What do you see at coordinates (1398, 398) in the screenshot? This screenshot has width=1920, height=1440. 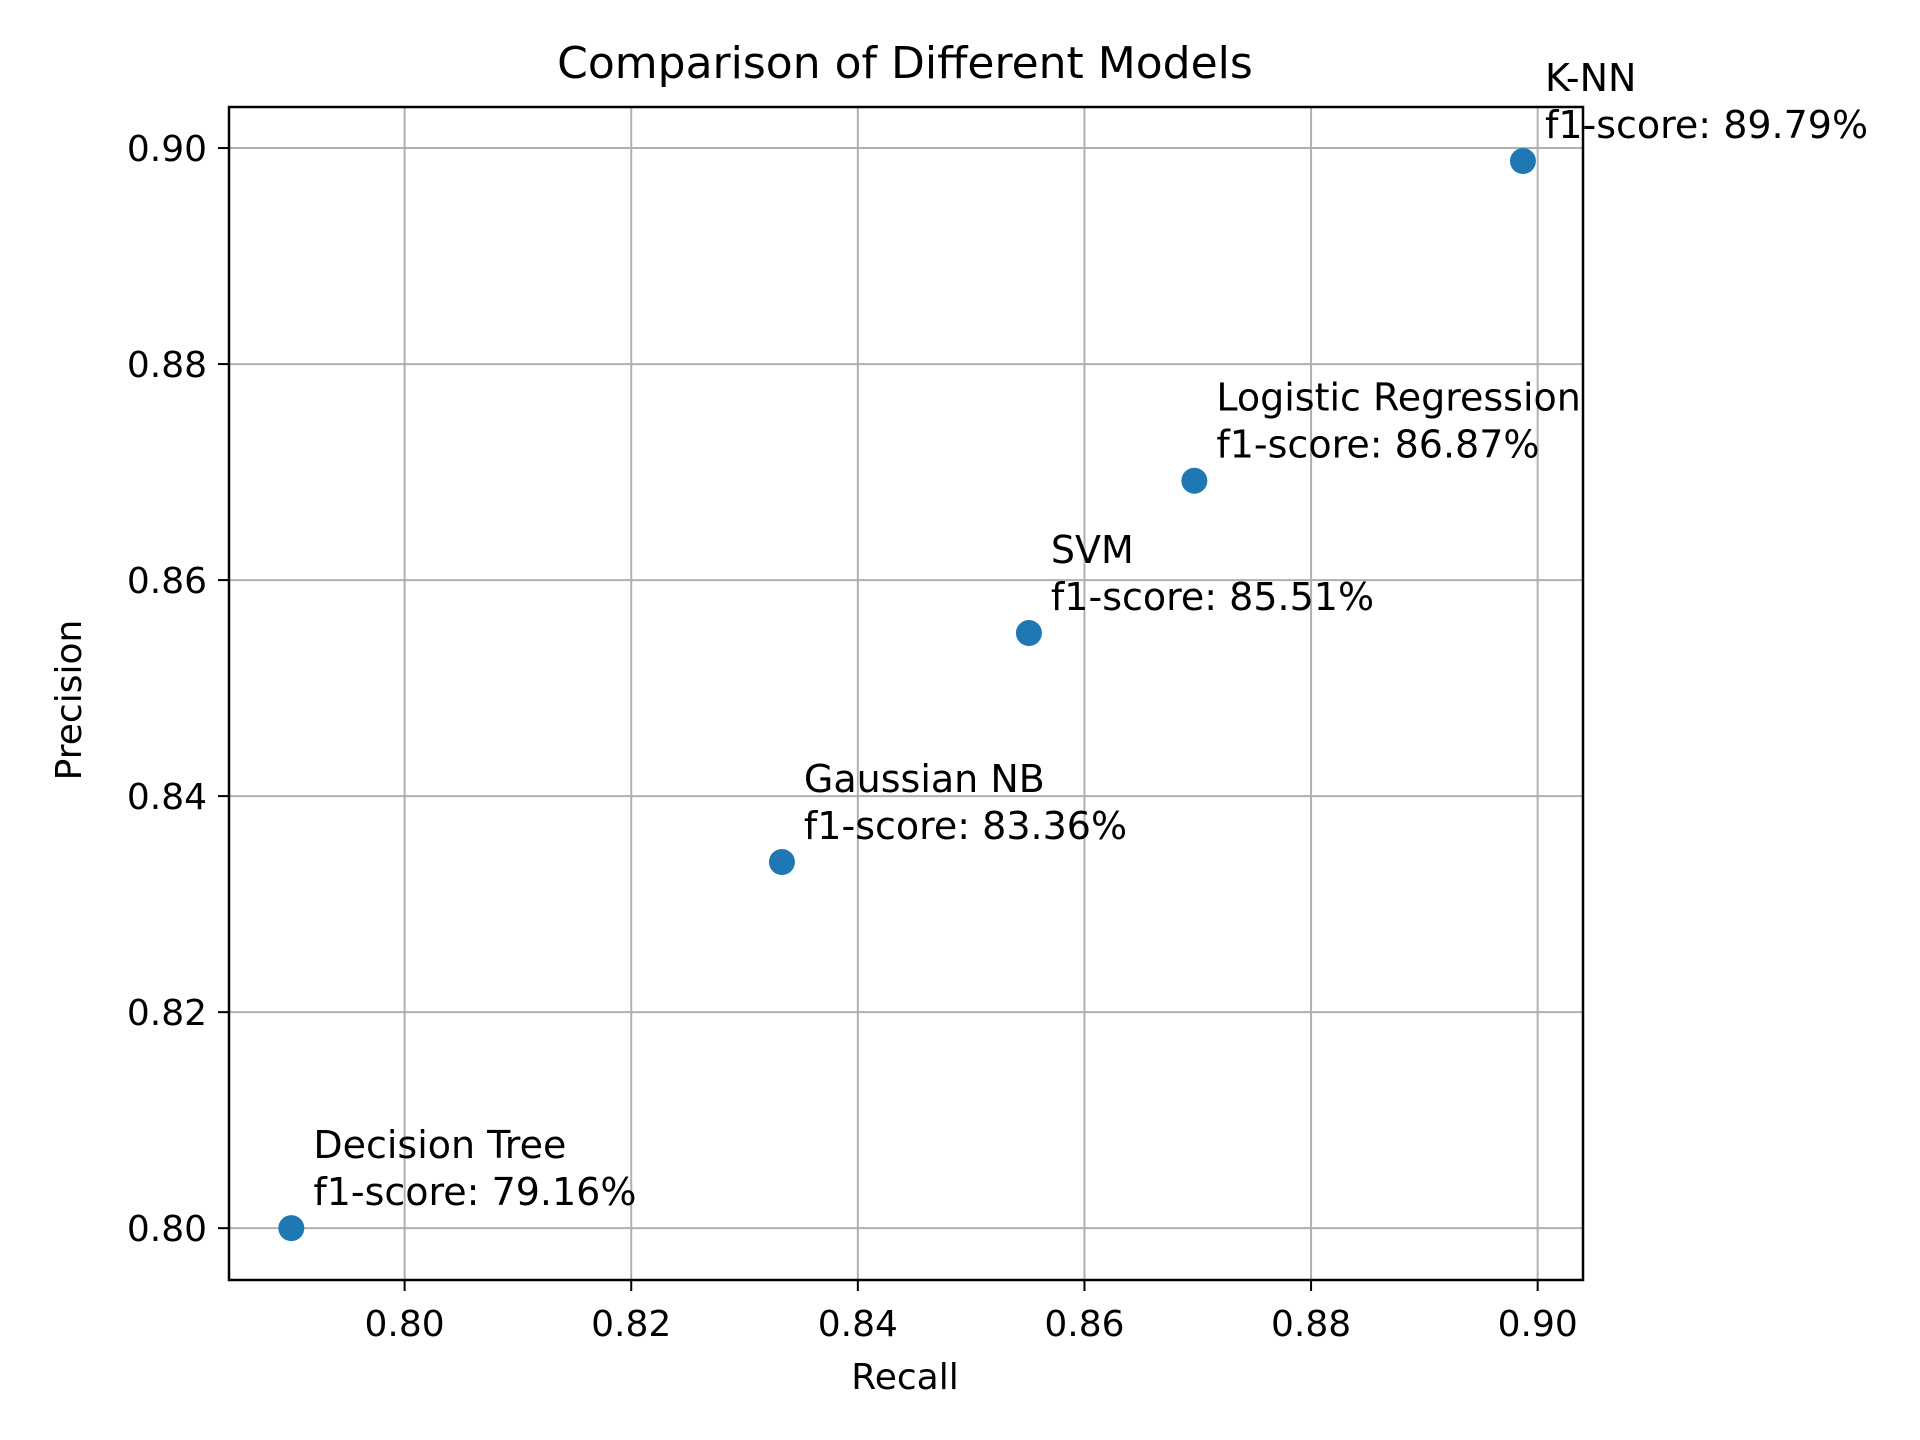 I see `point-label-name: Logistic Regression` at bounding box center [1398, 398].